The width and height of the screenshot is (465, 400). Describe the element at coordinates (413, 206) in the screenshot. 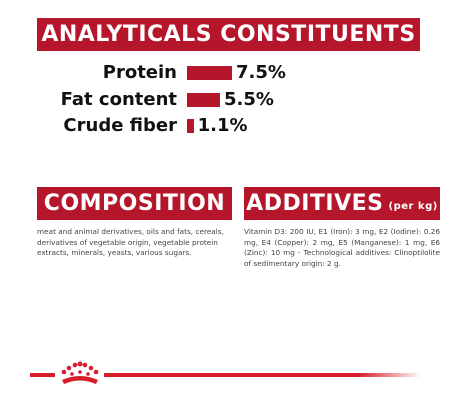

I see `additives-unit: (per kg)` at that location.